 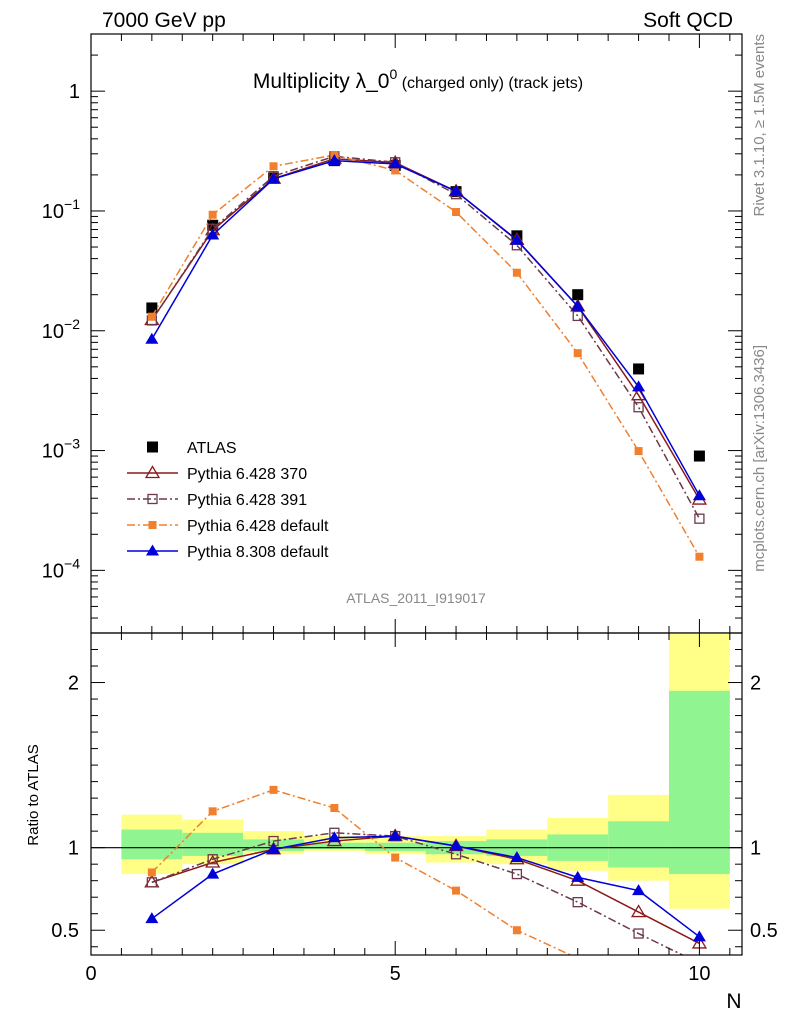 What do you see at coordinates (33, 794) in the screenshot?
I see `ratio-y-axis-label: Ratio to ATLAS` at bounding box center [33, 794].